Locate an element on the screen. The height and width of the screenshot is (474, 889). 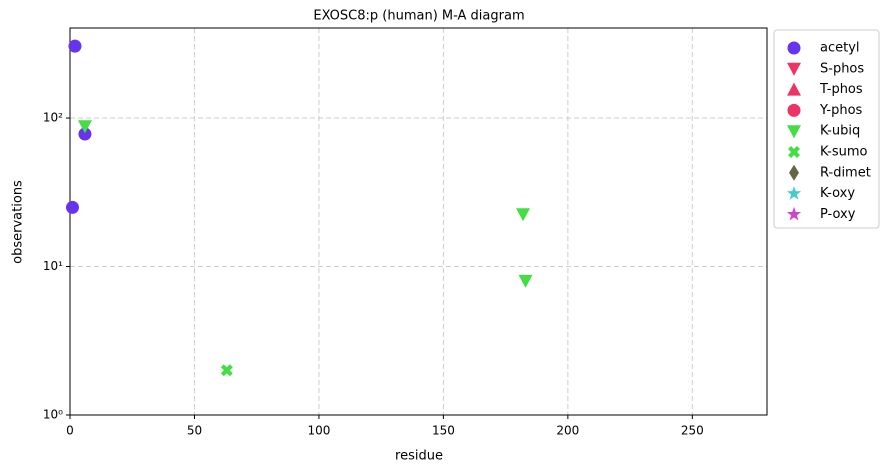
legend-label: K-ubiq is located at coordinates (840, 131).